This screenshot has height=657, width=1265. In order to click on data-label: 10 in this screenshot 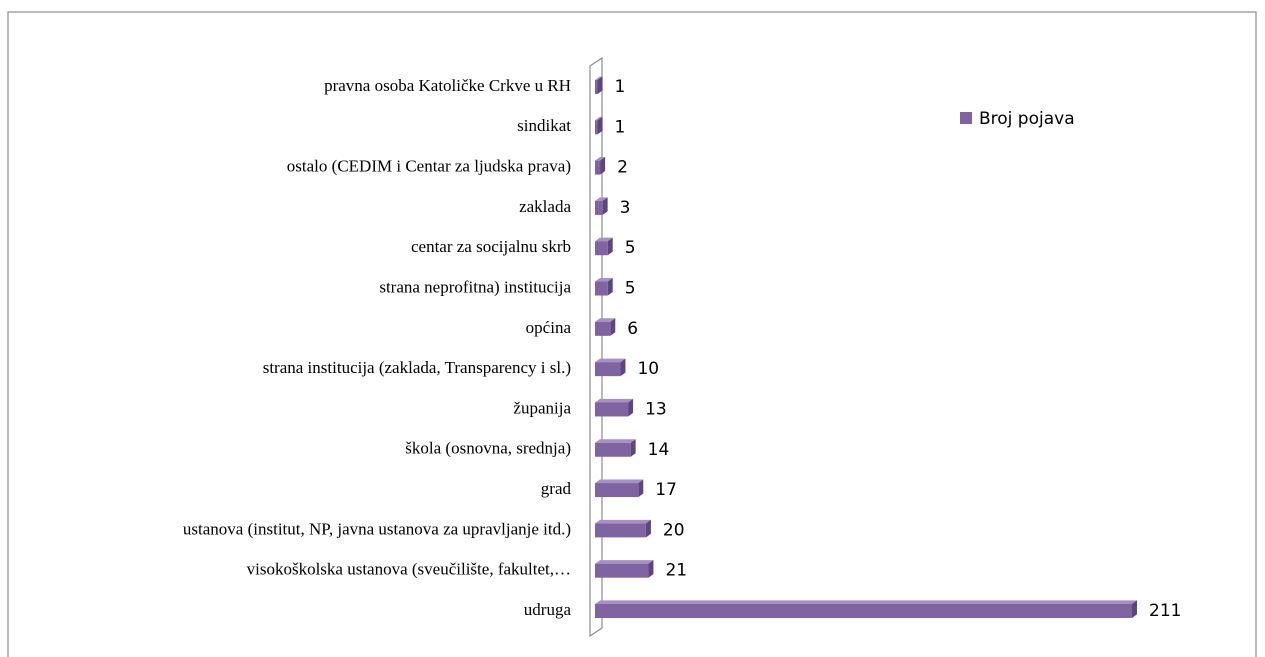, I will do `click(648, 369)`.